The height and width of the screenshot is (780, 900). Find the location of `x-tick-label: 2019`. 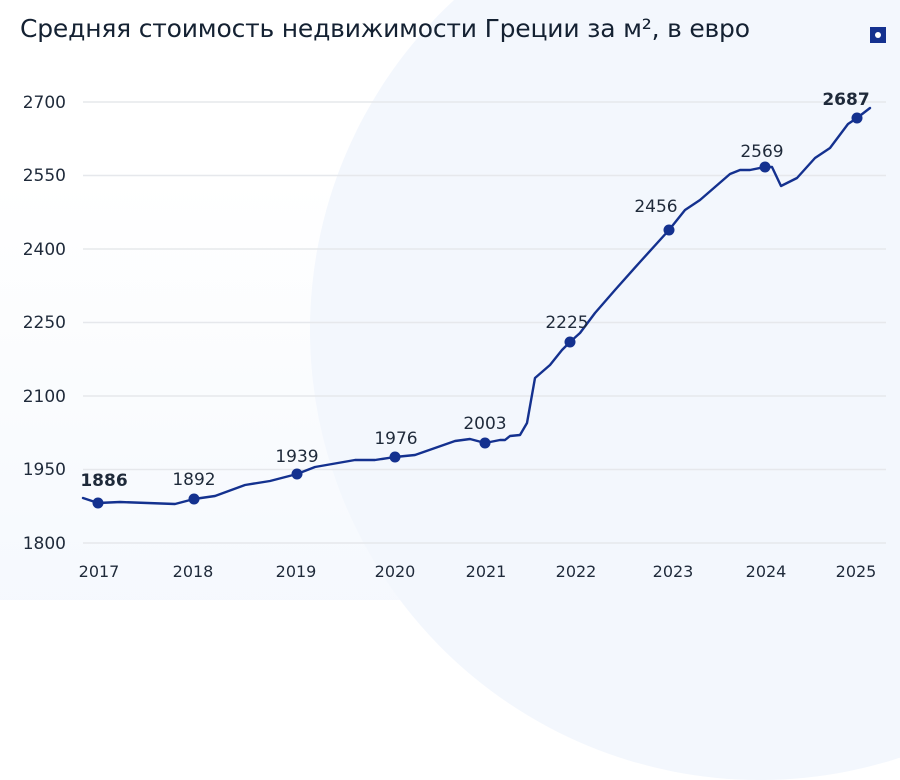

x-tick-label: 2019 is located at coordinates (296, 571).